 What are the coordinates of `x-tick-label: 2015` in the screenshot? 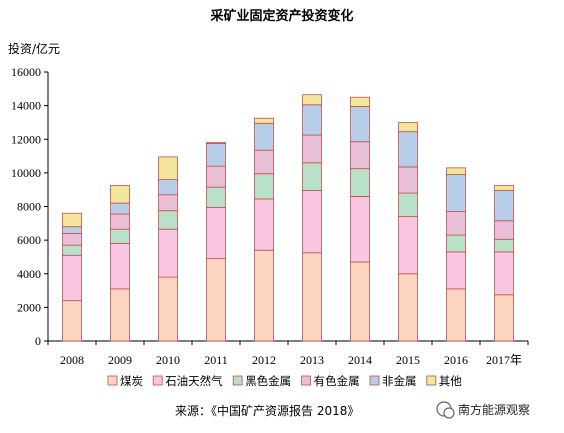 It's located at (408, 360).